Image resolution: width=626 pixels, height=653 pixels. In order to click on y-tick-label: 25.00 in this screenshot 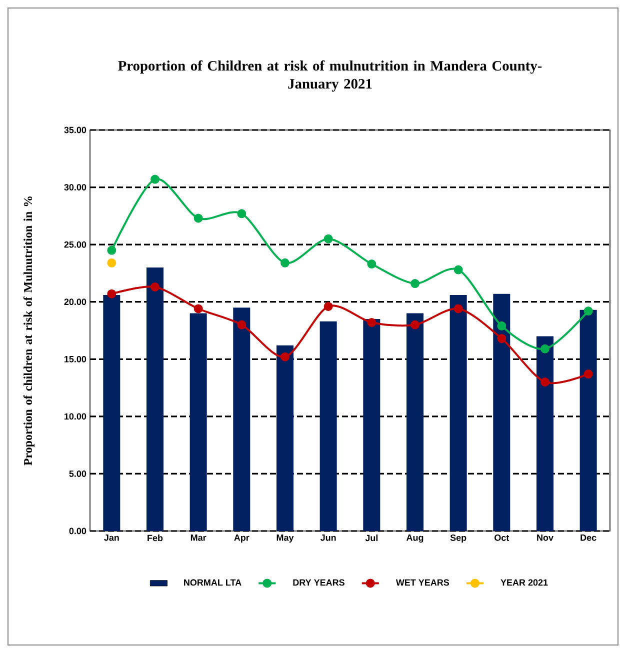, I will do `click(75, 244)`.